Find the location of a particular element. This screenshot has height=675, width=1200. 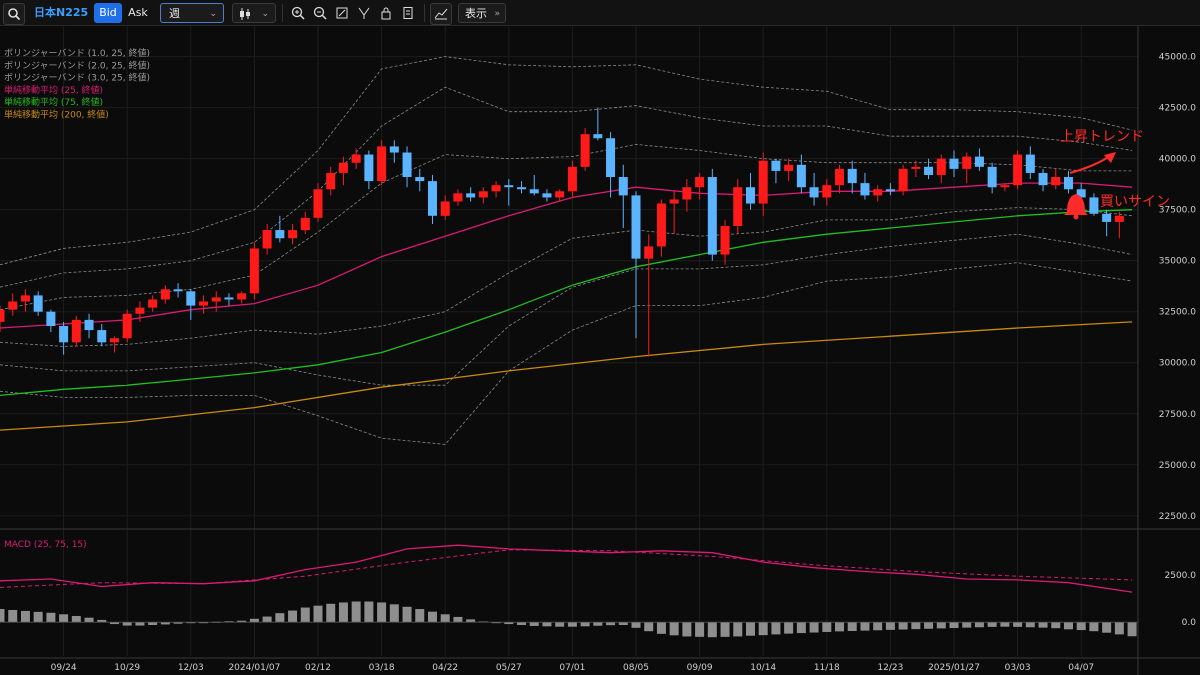

y-tick-label: 45000.0 is located at coordinates (1177, 58).